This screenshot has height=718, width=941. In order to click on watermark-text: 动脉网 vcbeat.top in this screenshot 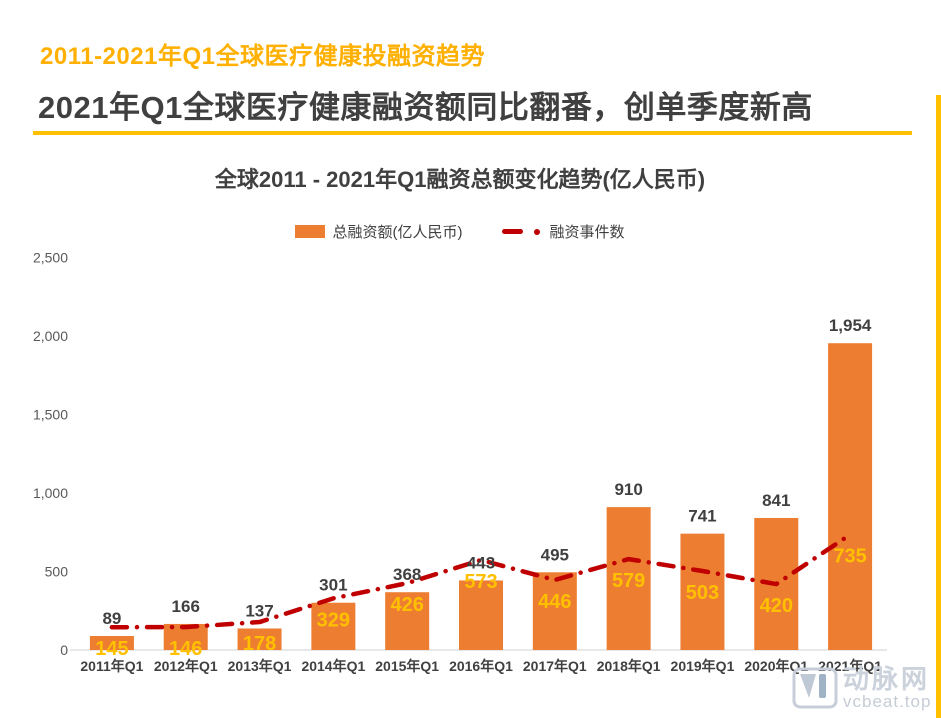, I will do `click(887, 688)`.